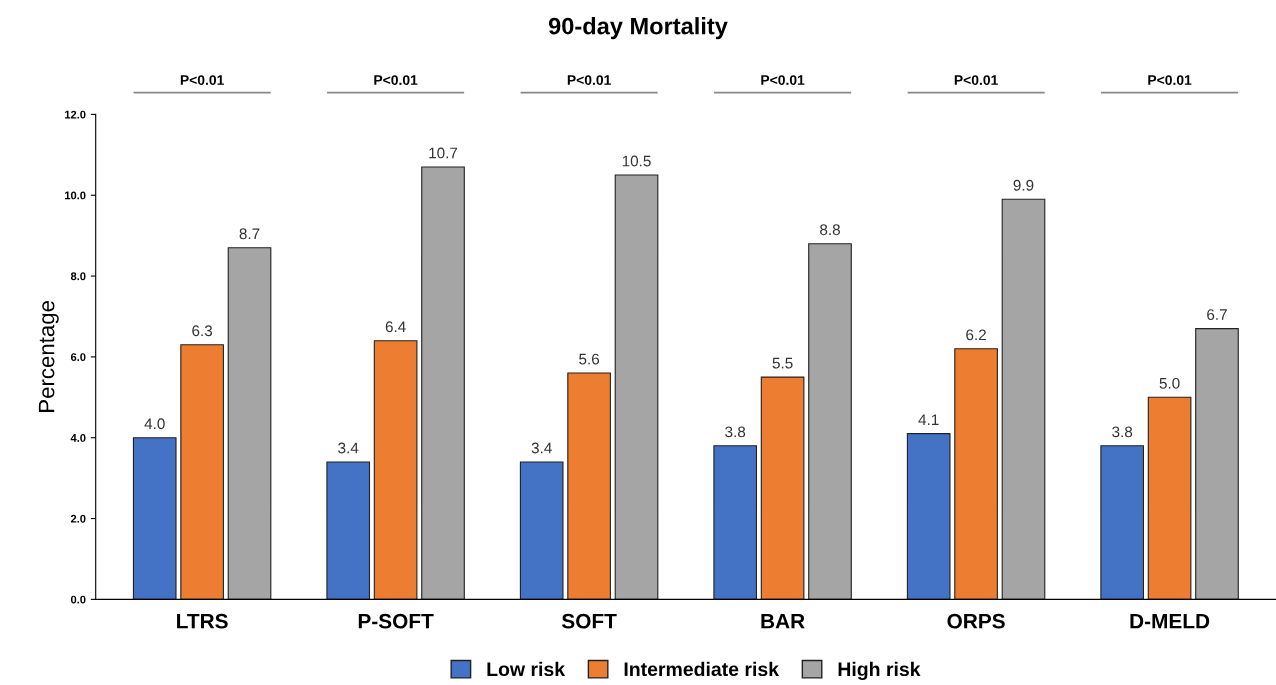  Describe the element at coordinates (636, 161) in the screenshot. I see `data-label: 10.5` at that location.